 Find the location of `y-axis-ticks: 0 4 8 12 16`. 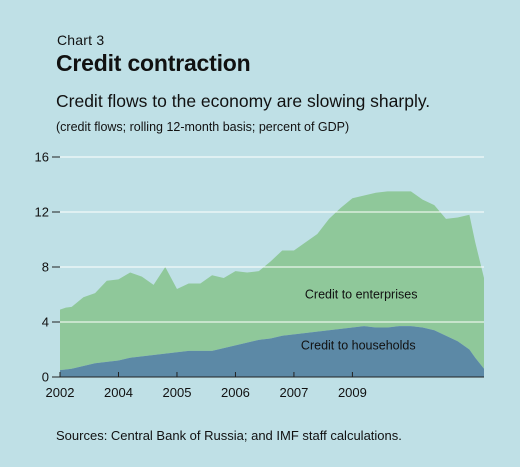

y-axis-ticks: 0 4 8 12 16 is located at coordinates (47, 267).